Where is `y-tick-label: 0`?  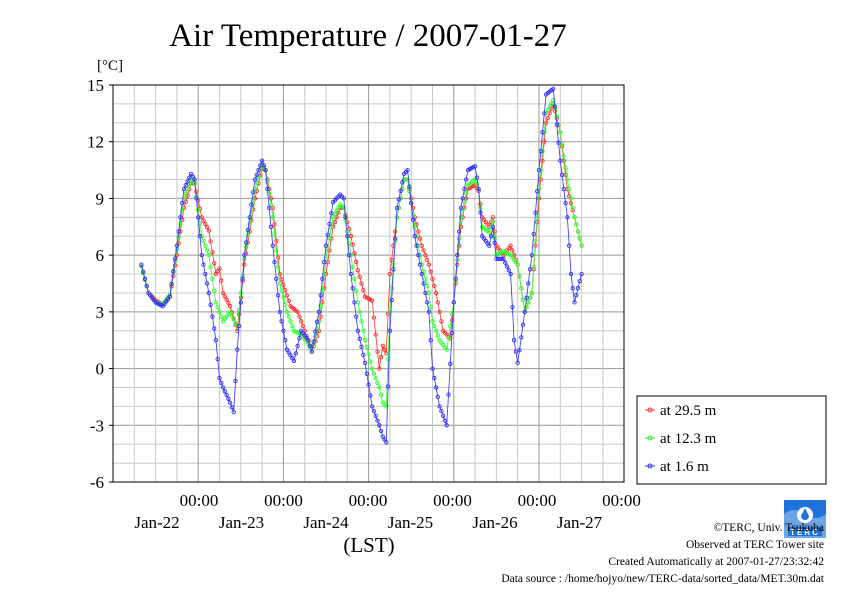 y-tick-label: 0 is located at coordinates (100, 369).